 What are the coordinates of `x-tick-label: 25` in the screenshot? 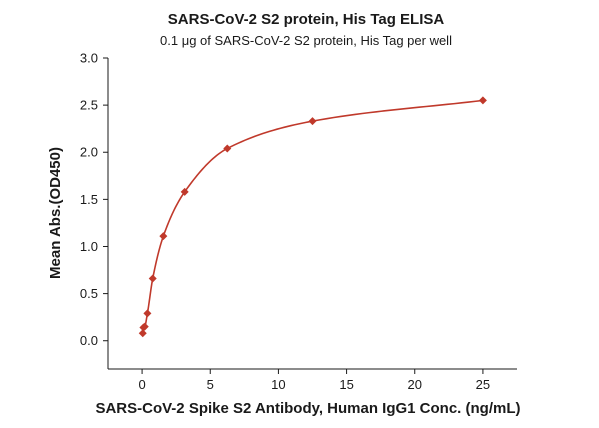 It's located at (483, 384).